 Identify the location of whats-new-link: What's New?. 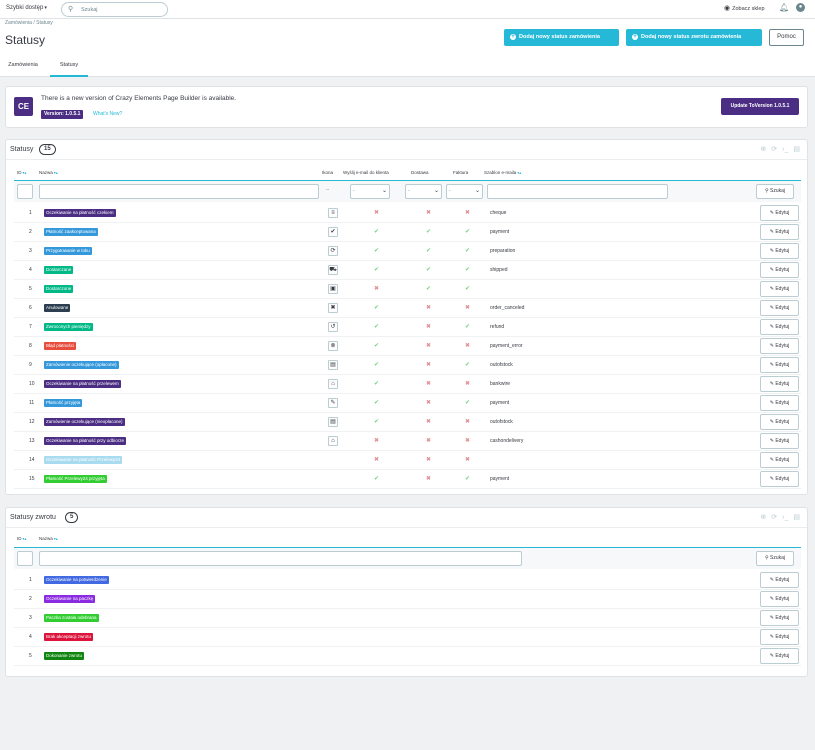
(108, 114).